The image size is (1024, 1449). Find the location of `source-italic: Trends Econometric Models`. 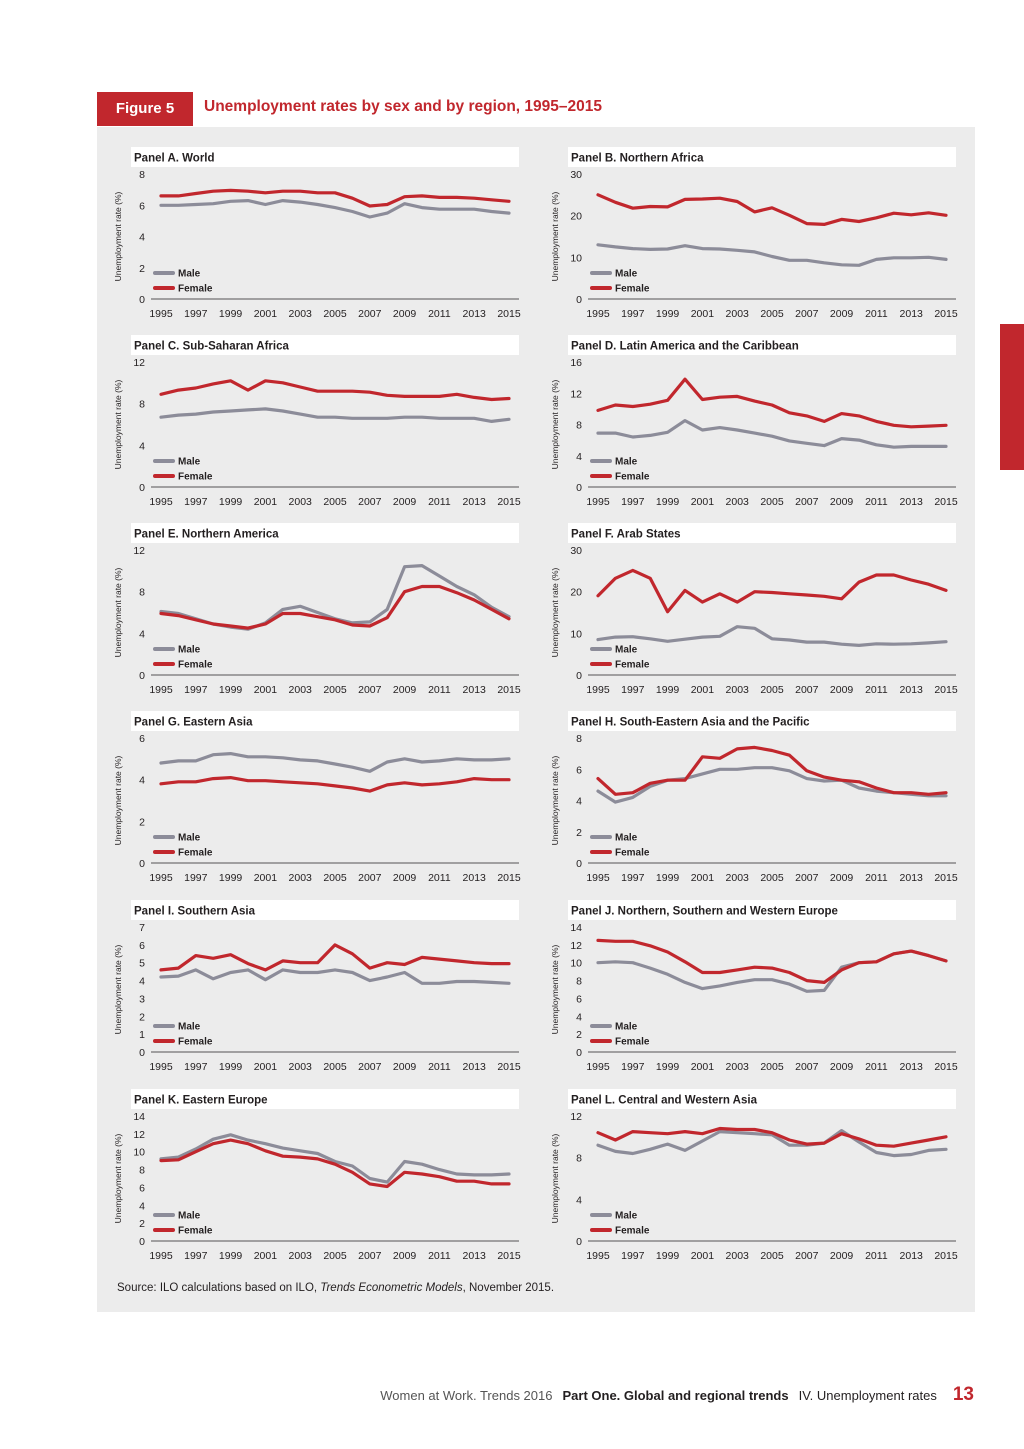

source-italic: Trends Econometric Models is located at coordinates (391, 1288).